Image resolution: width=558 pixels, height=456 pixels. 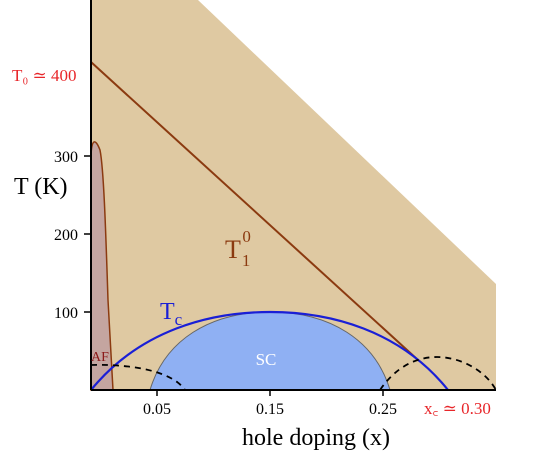 What do you see at coordinates (102, 266) in the screenshot?
I see `af-region` at bounding box center [102, 266].